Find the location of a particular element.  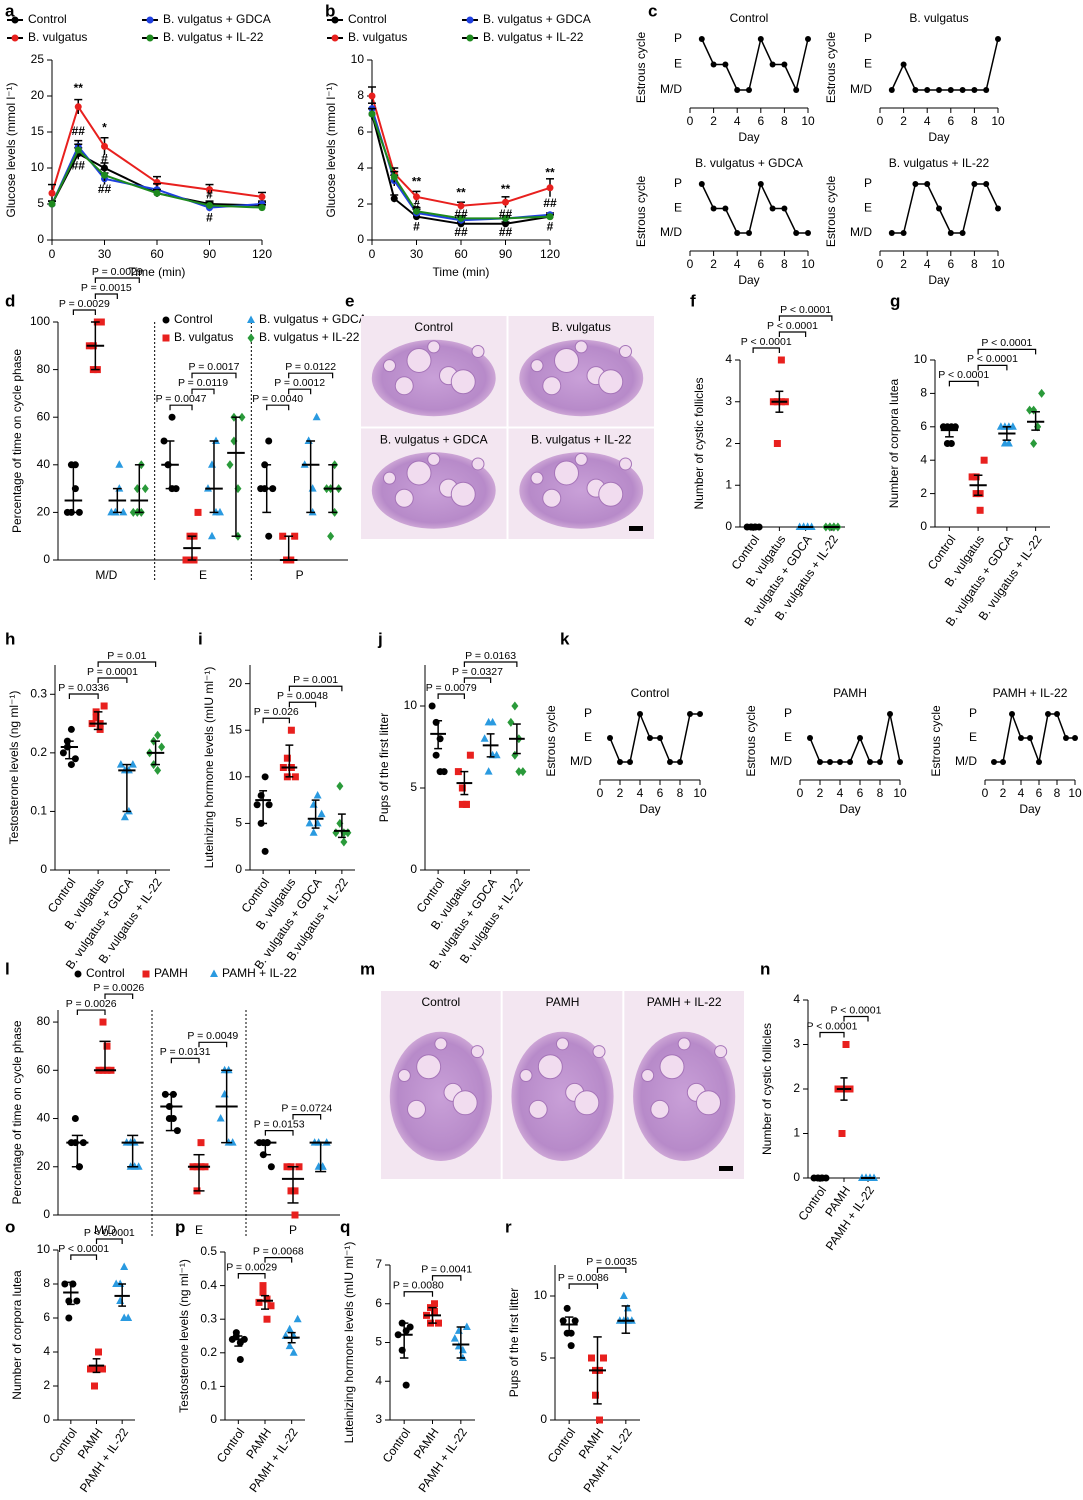

y-tick-label: 4 is located at coordinates (360, 167).